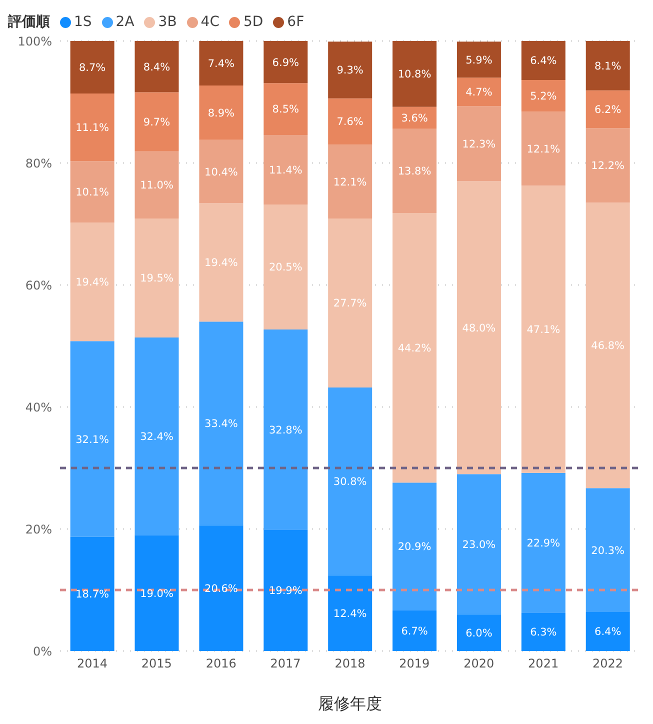 This screenshot has width=653, height=724. I want to click on data-label: 4.7%, so click(479, 92).